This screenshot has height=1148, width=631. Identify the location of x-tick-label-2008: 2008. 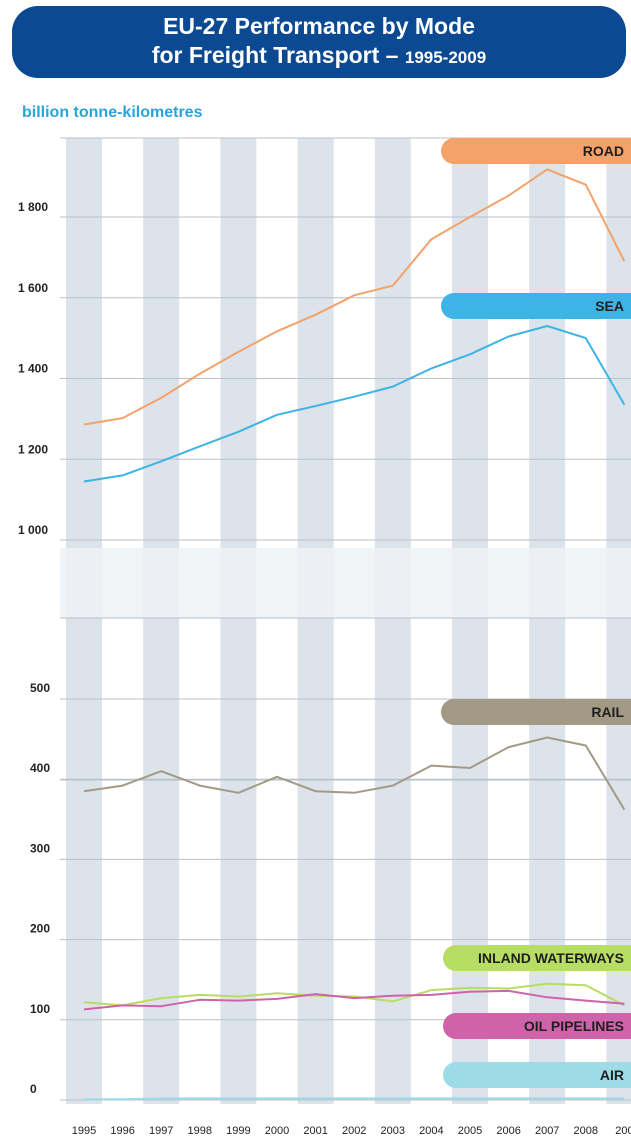
(586, 1131).